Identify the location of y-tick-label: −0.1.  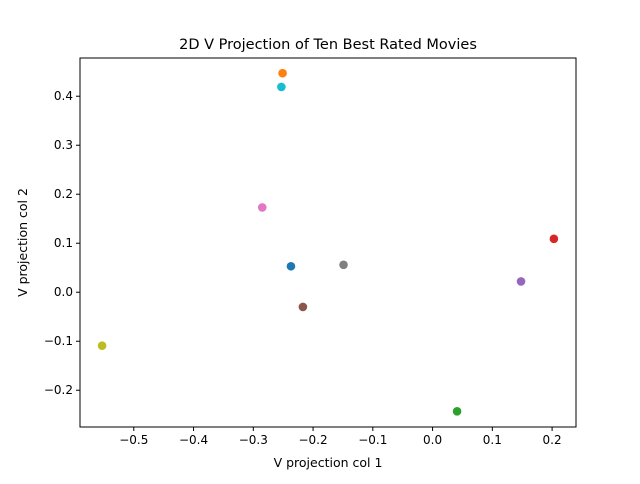
(58, 341).